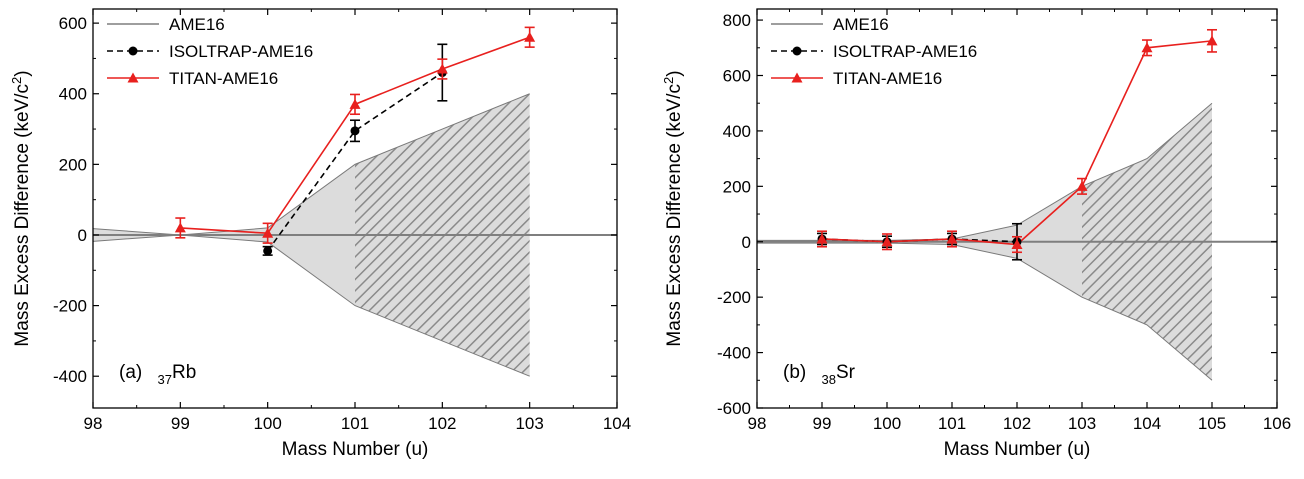 This screenshot has width=1304, height=479. Describe the element at coordinates (1212, 423) in the screenshot. I see `x-tick-label: 105` at that location.